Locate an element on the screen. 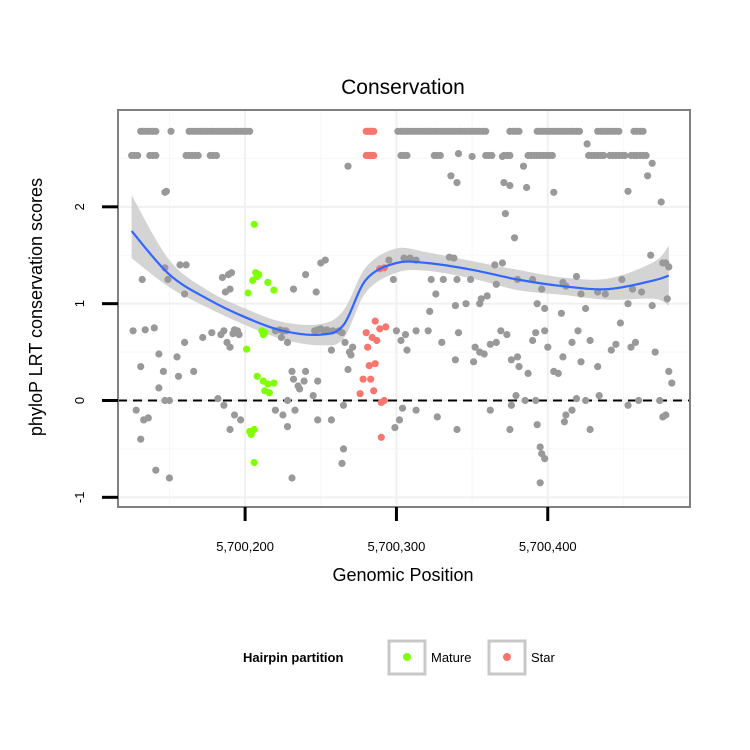 The image size is (750, 750). y-tick-label: -1 is located at coordinates (79, 498).